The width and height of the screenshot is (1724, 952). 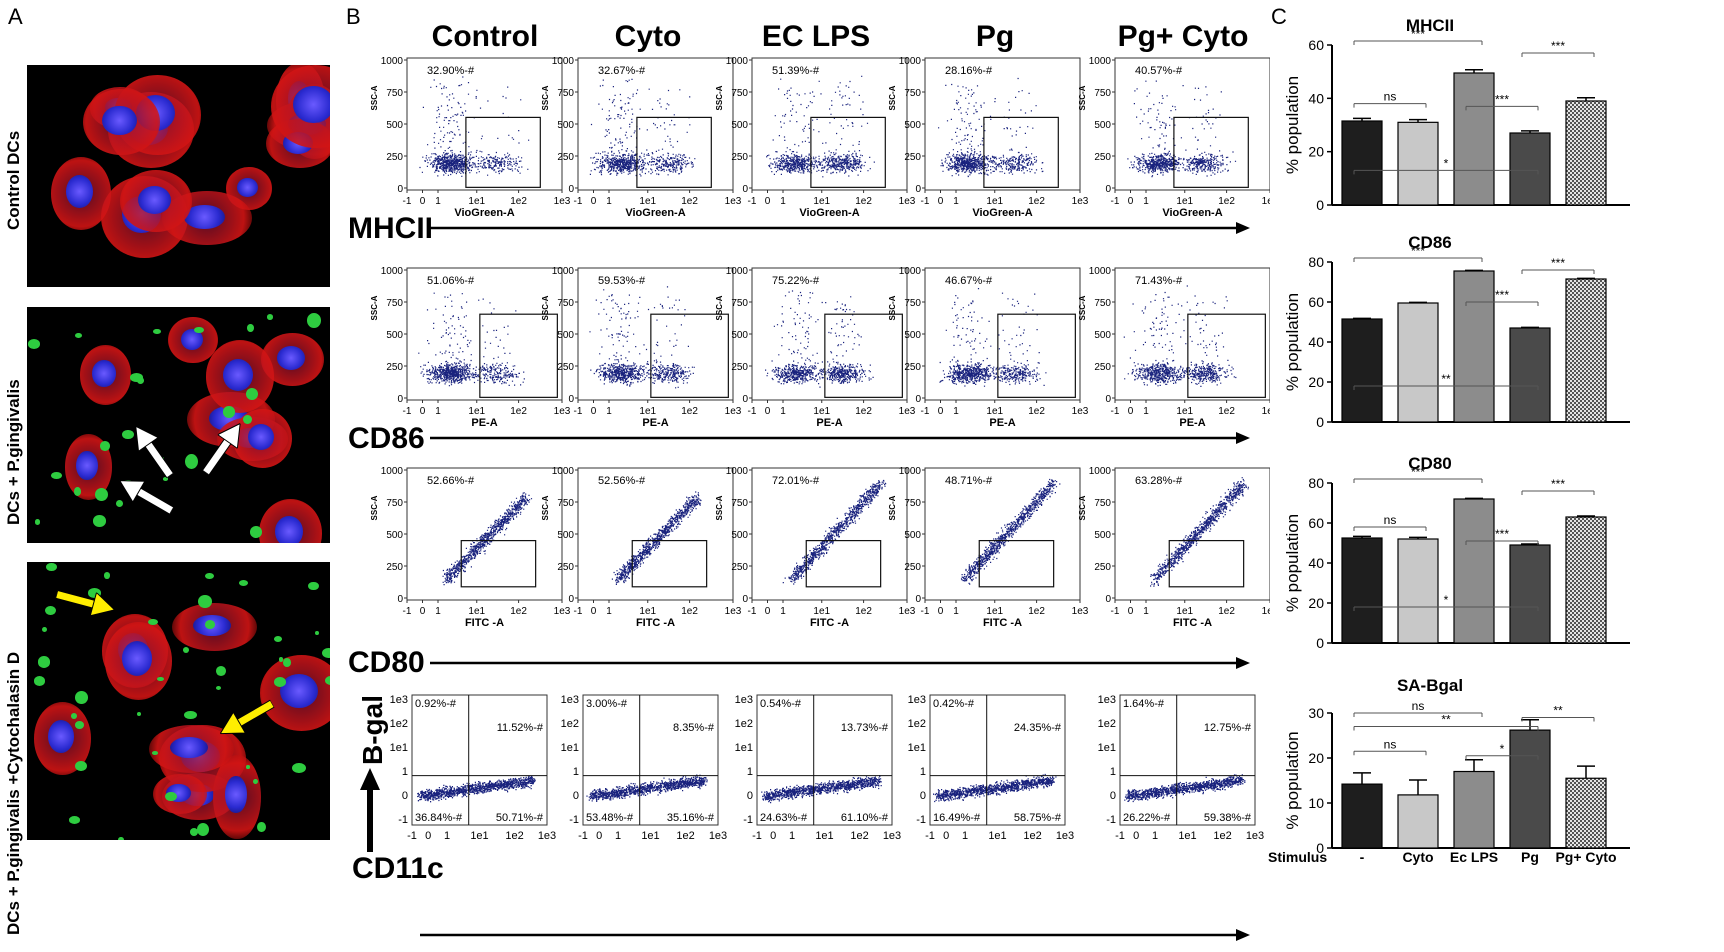 I want to click on event-dots, so click(x=642, y=337).